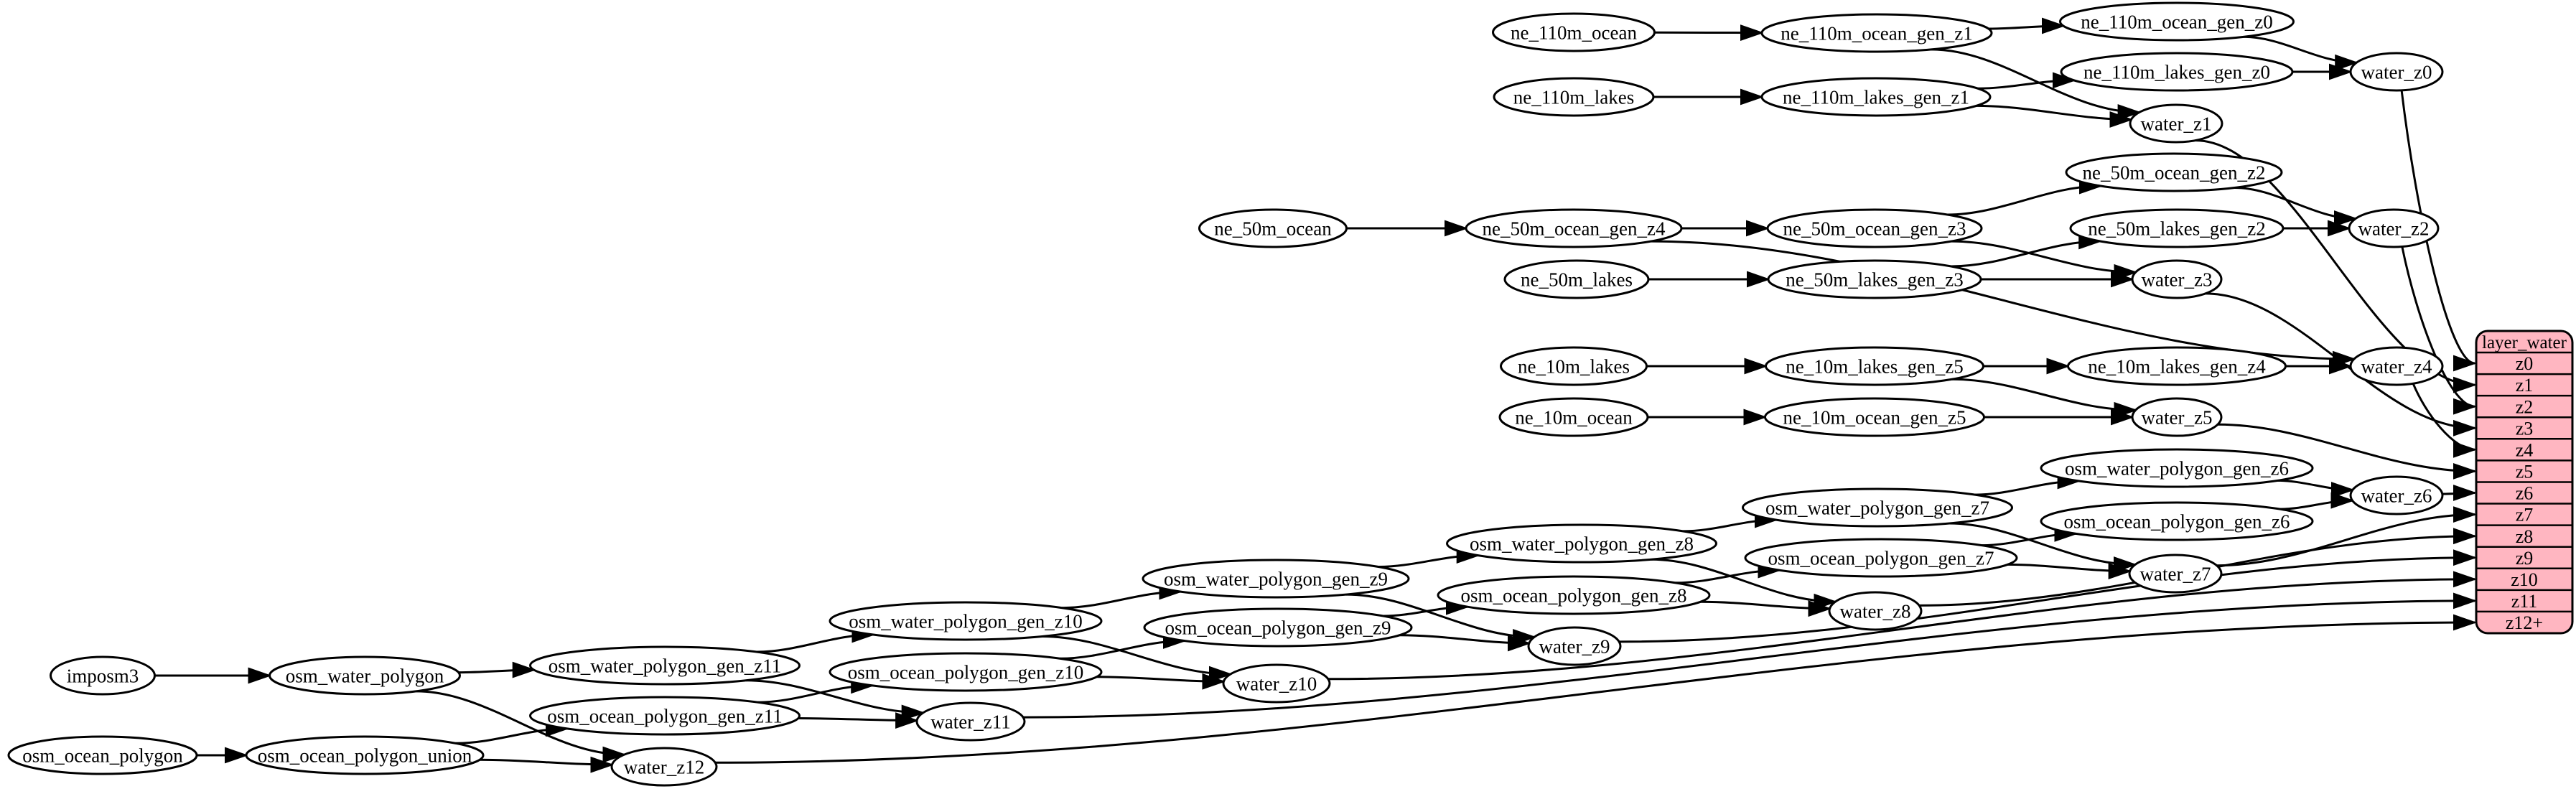 This screenshot has height=789, width=2576. I want to click on ne_50m_ocean_gen_z3-label: ne_50m_ocean_gen_z3, so click(1874, 228).